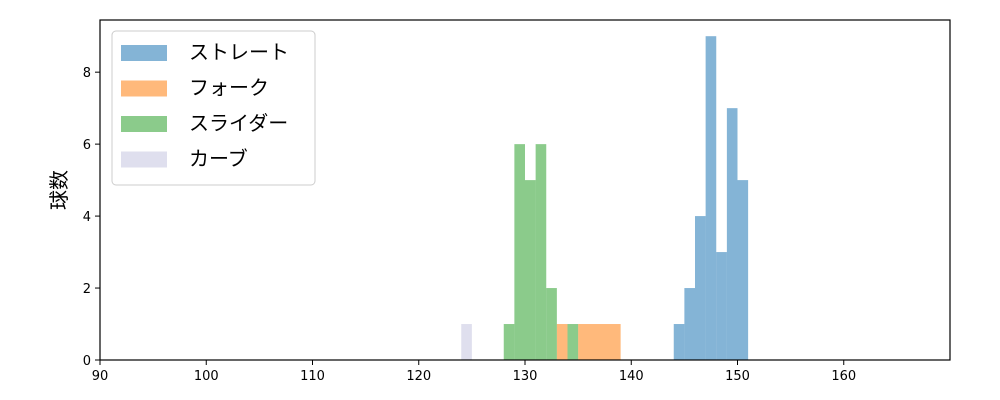 Image resolution: width=1000 pixels, height=400 pixels. Describe the element at coordinates (631, 376) in the screenshot. I see `x-tick-label-5: 140` at that location.